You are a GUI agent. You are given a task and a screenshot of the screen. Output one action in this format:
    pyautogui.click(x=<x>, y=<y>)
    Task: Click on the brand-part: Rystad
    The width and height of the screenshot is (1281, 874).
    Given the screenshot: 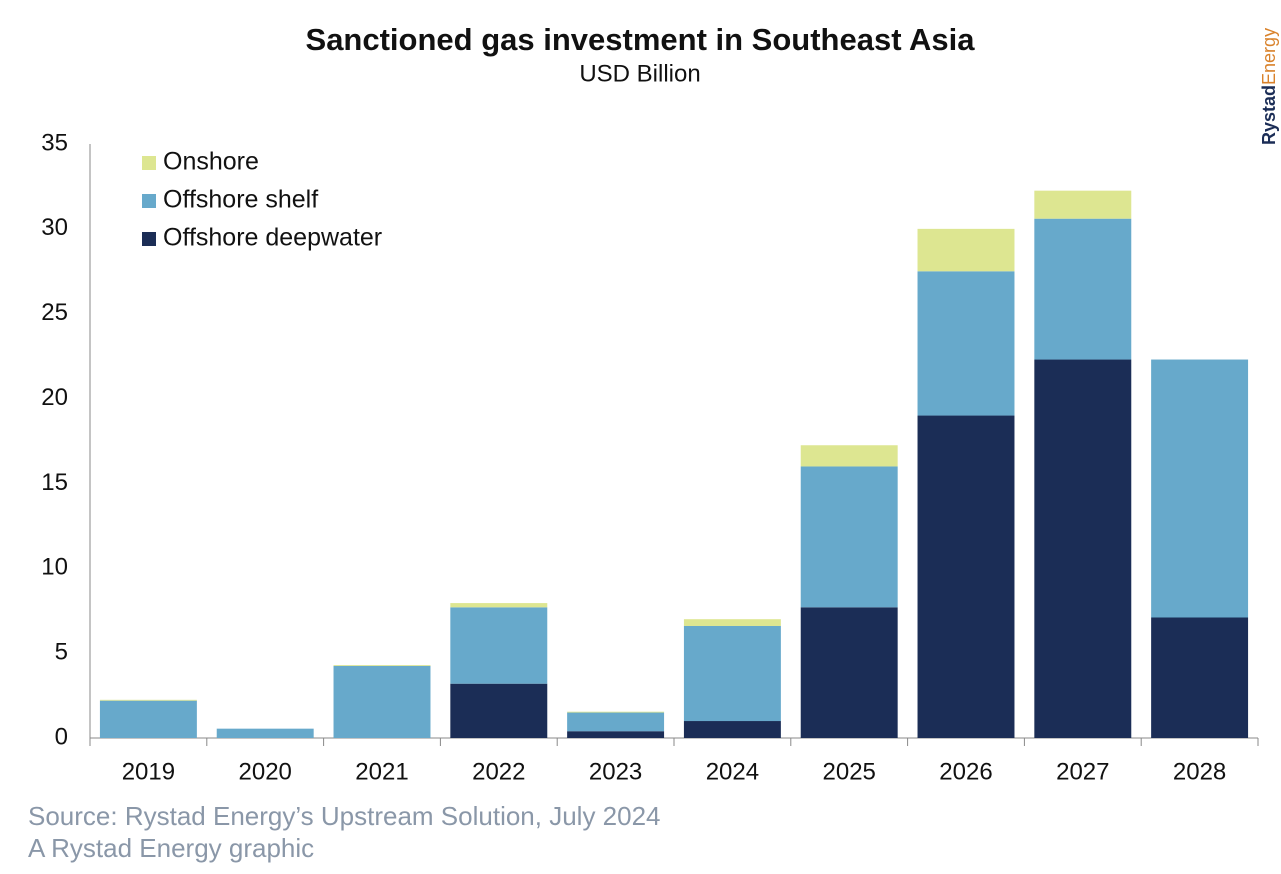 What is the action you would take?
    pyautogui.click(x=1269, y=115)
    